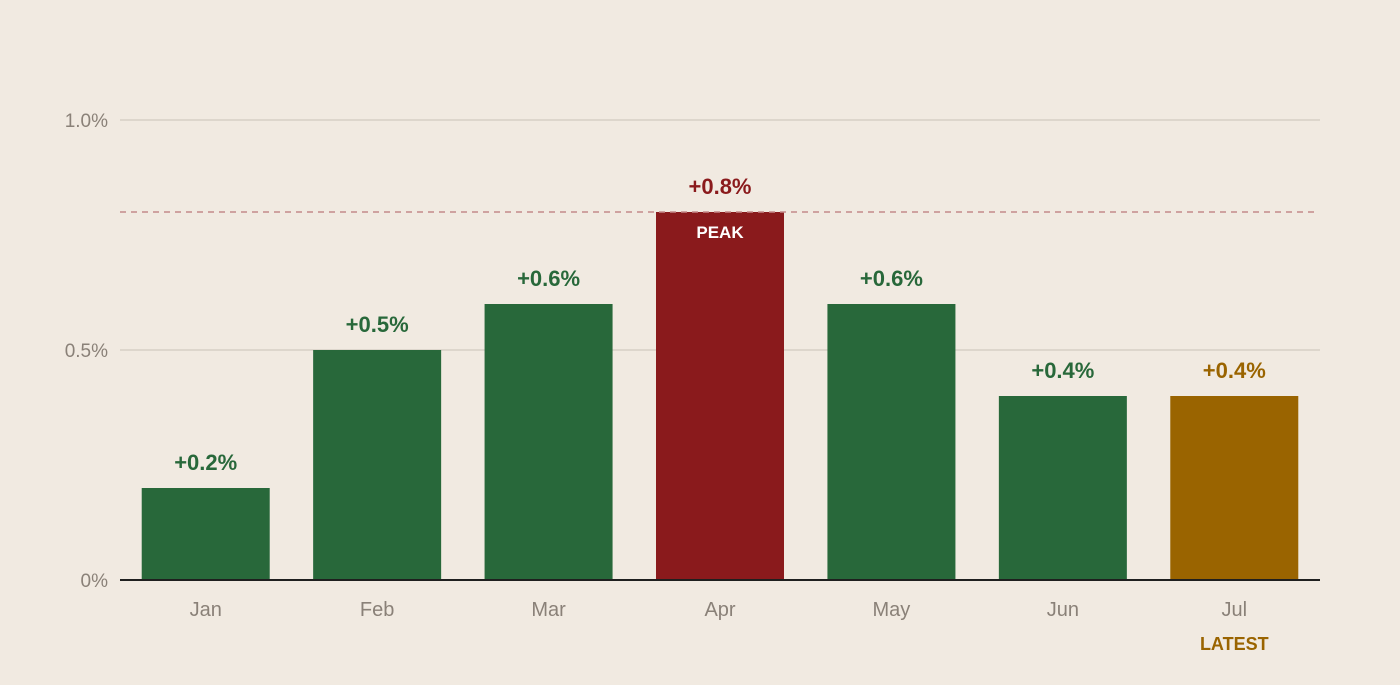 The image size is (1400, 685). What do you see at coordinates (1062, 370) in the screenshot?
I see `value-label-jun: +0.4%` at bounding box center [1062, 370].